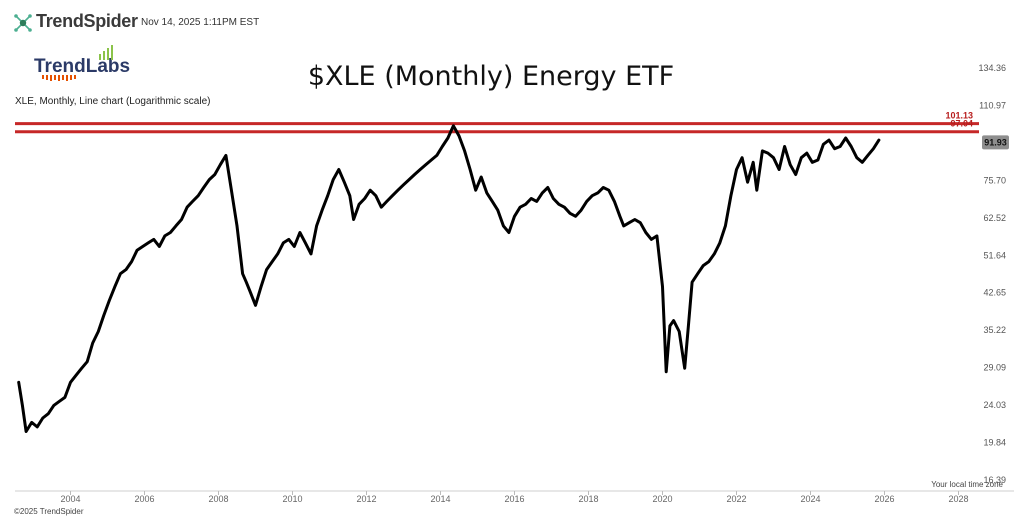  What do you see at coordinates (994, 443) in the screenshot?
I see `y-tick-label: 19.84` at bounding box center [994, 443].